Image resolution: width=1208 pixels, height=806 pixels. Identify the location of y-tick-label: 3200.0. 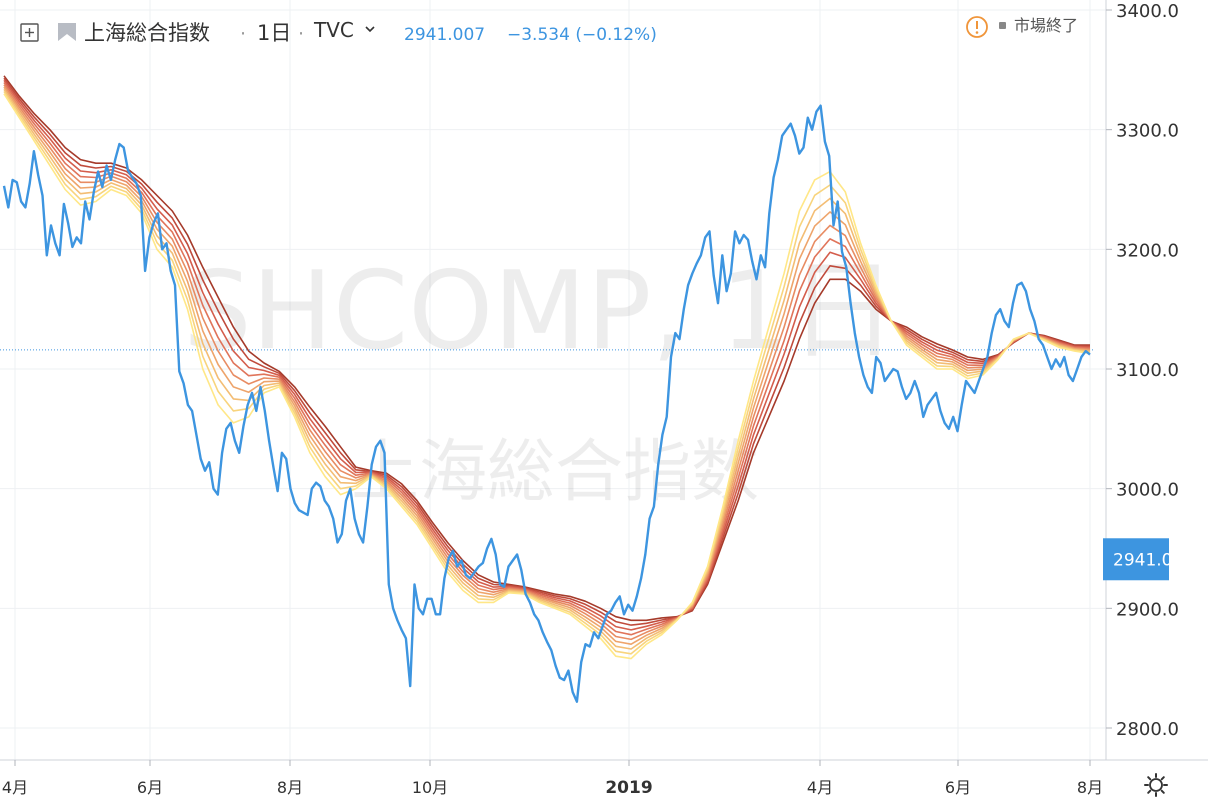
(1147, 250).